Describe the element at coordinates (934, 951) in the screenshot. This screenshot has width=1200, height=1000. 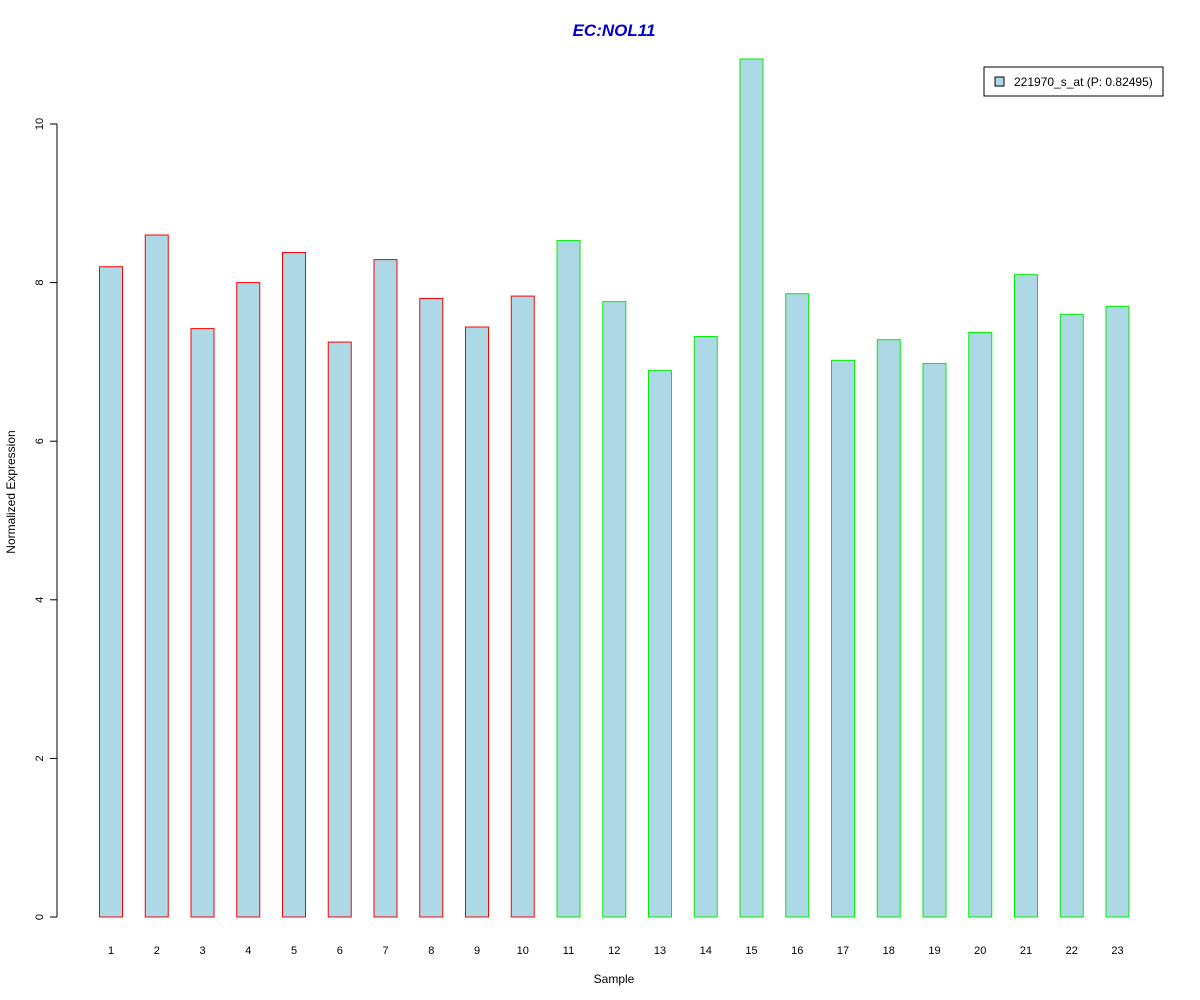
I see `x-tick-label: 19` at that location.